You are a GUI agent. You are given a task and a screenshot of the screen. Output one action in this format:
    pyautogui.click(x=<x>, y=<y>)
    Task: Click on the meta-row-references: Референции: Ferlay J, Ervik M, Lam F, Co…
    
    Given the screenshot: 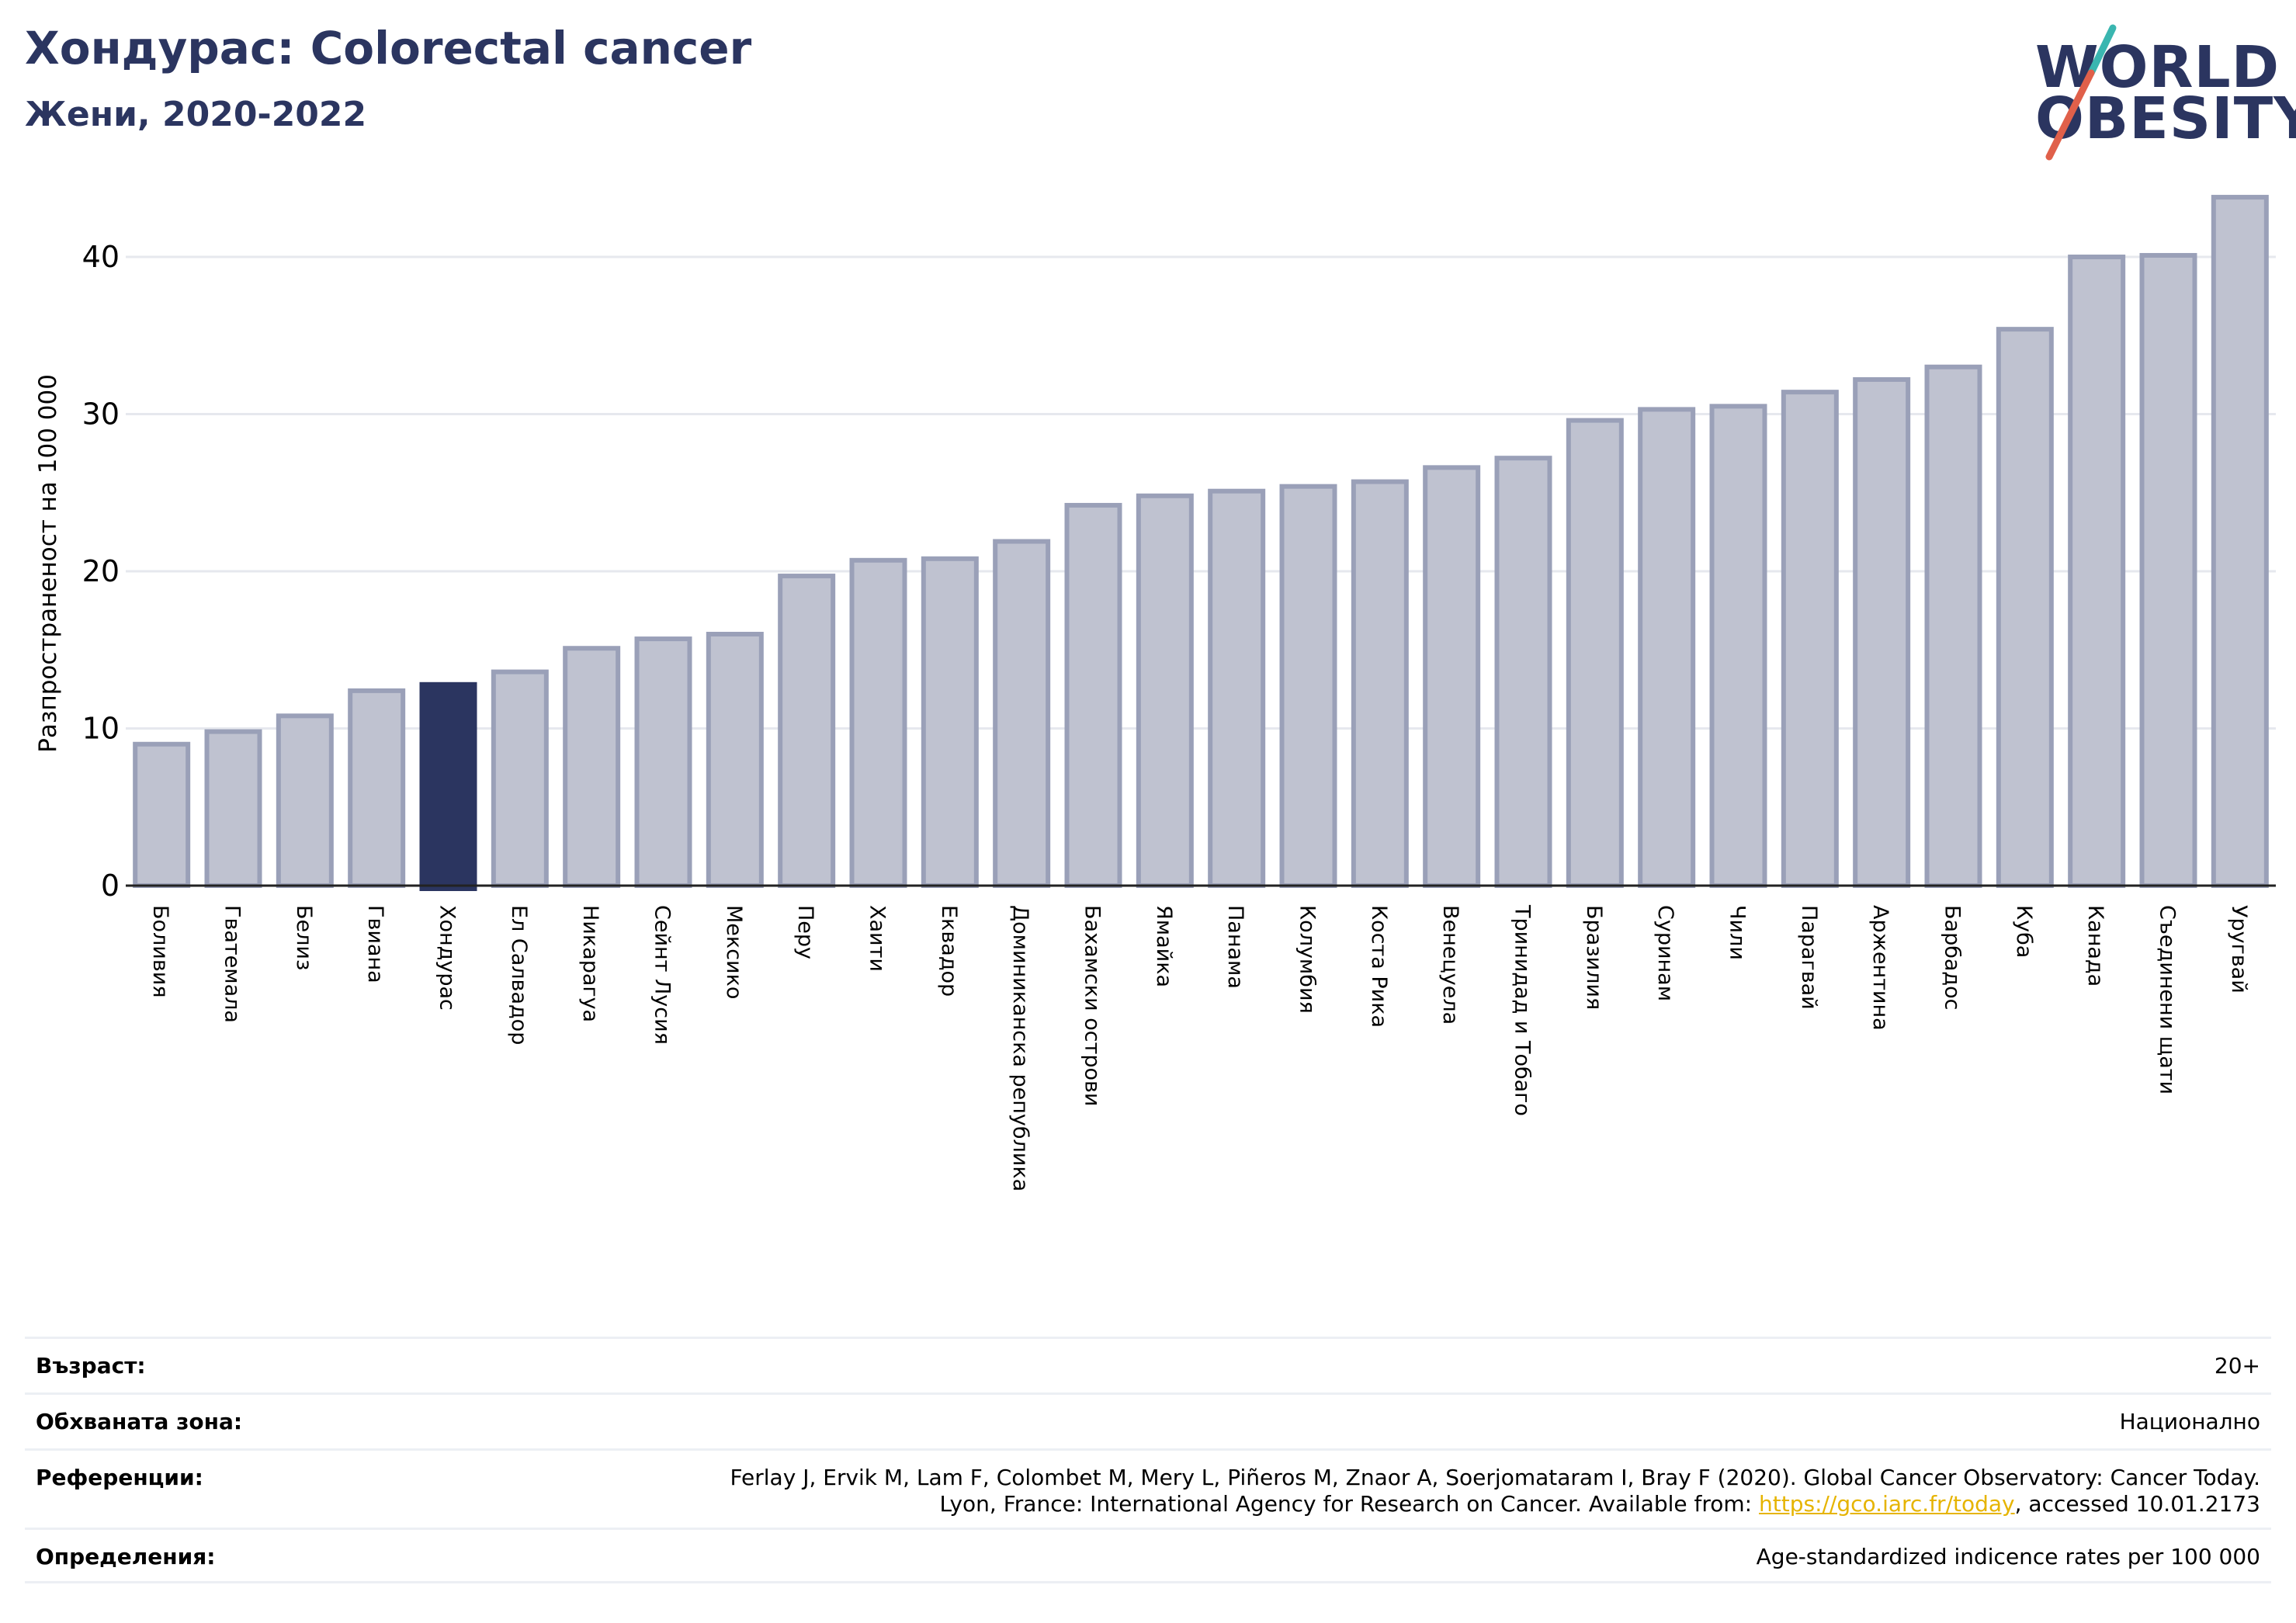 What is the action you would take?
    pyautogui.click(x=1148, y=1488)
    